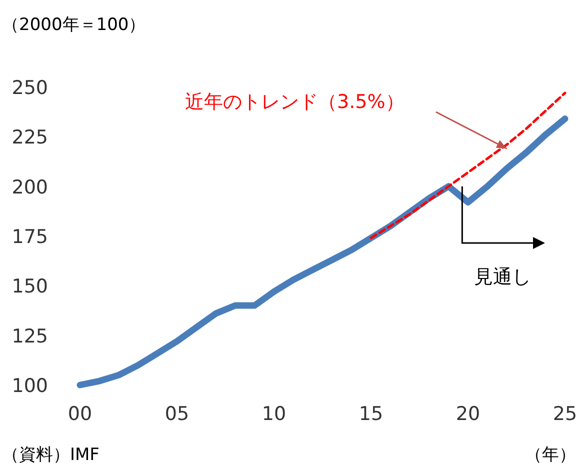 Image resolution: width=580 pixels, height=466 pixels. Describe the element at coordinates (30, 237) in the screenshot. I see `y-tick-label: 175` at that location.